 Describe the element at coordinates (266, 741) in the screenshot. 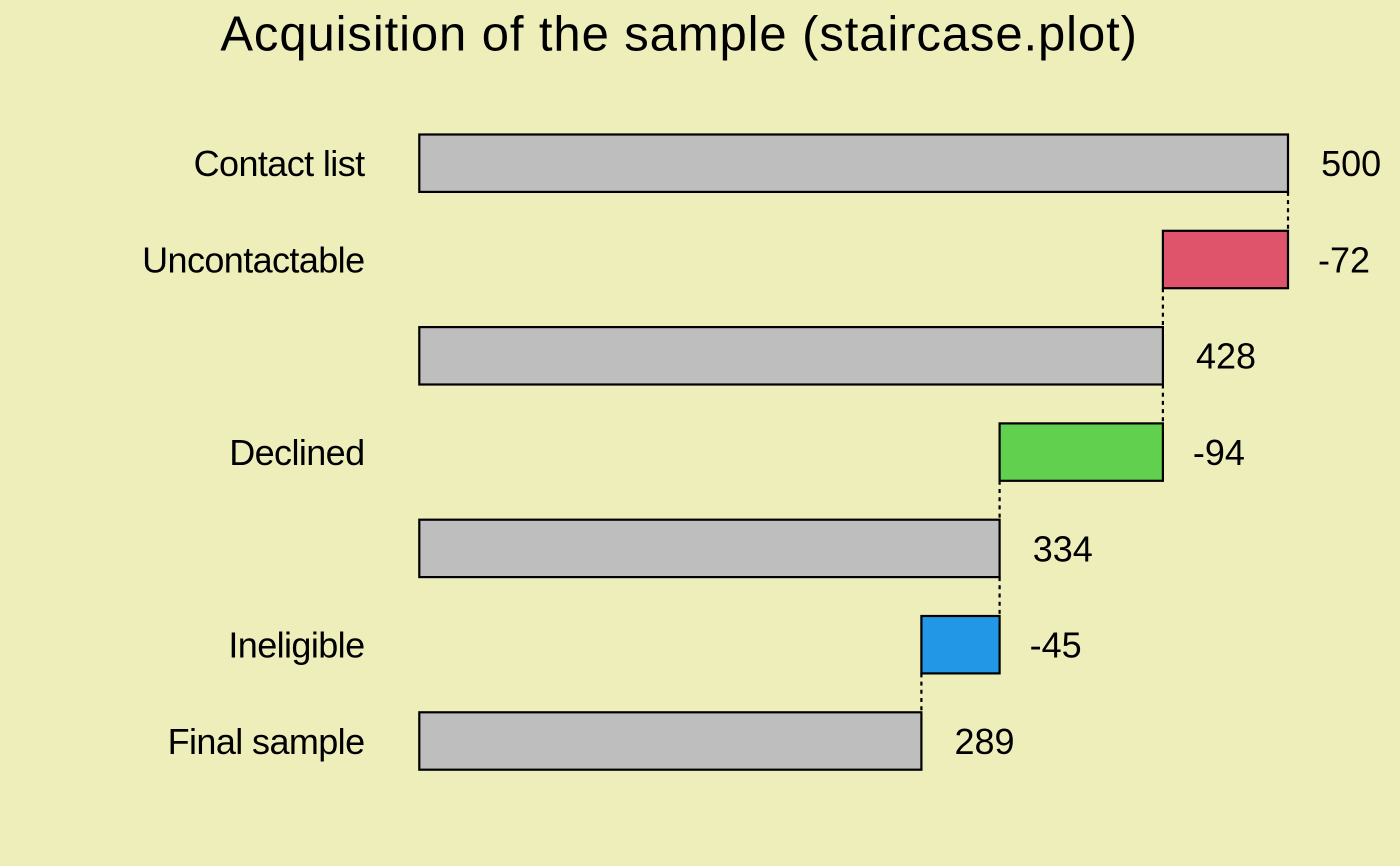

I see `svg-text: Final sample` at that location.